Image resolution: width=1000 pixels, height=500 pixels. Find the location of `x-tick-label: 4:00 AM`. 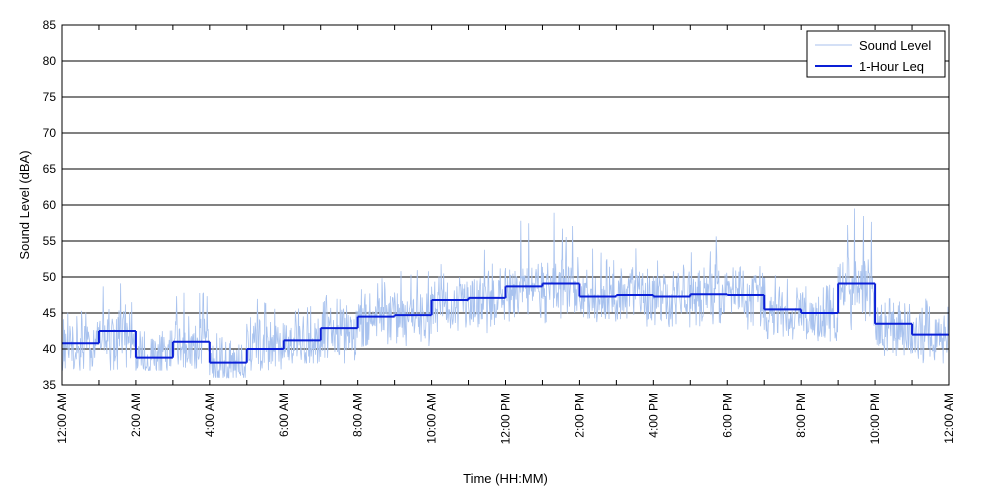

x-tick-label: 4:00 AM is located at coordinates (210, 415).